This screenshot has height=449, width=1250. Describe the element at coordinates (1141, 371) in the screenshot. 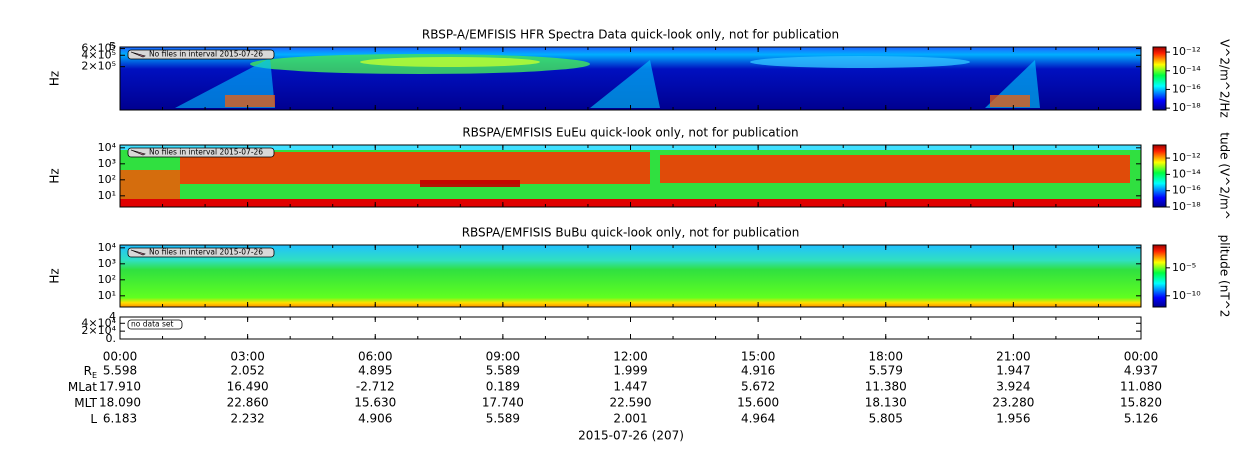

I see `ephemeris-value: 4.937` at that location.